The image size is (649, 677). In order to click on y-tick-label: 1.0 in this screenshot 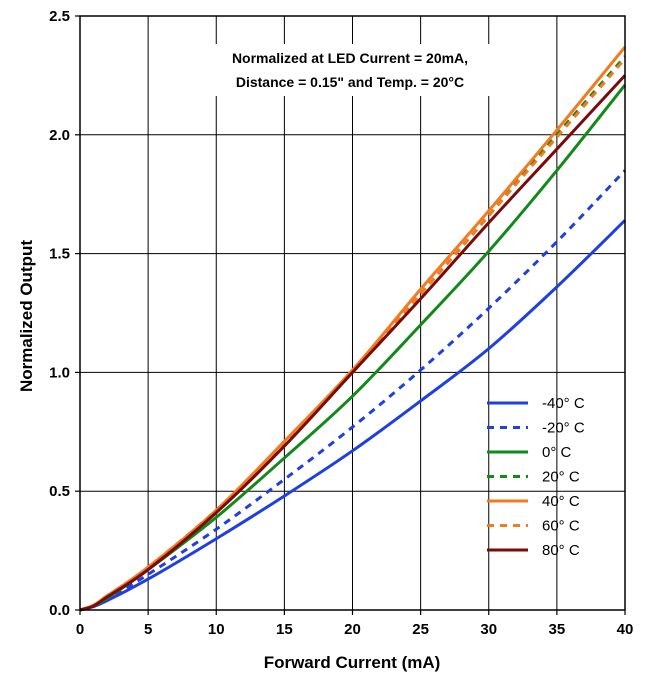, I will do `click(59, 372)`.